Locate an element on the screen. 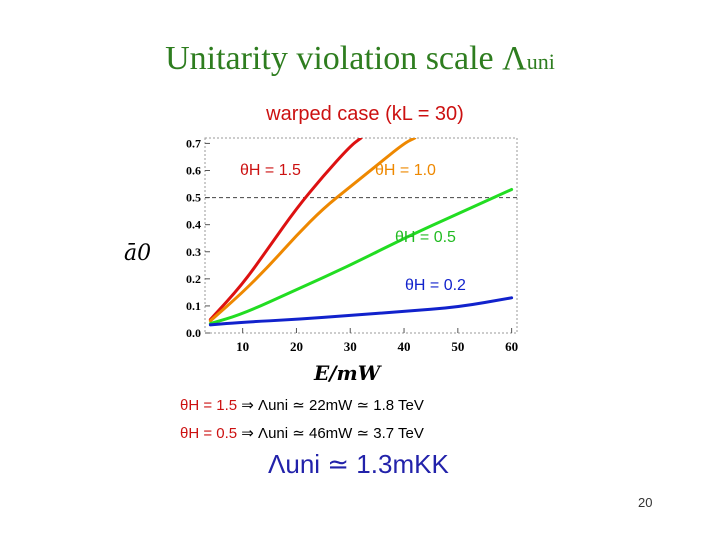 The image size is (720, 540). slide-title: Unitarity violation scale Λuni is located at coordinates (360, 59).